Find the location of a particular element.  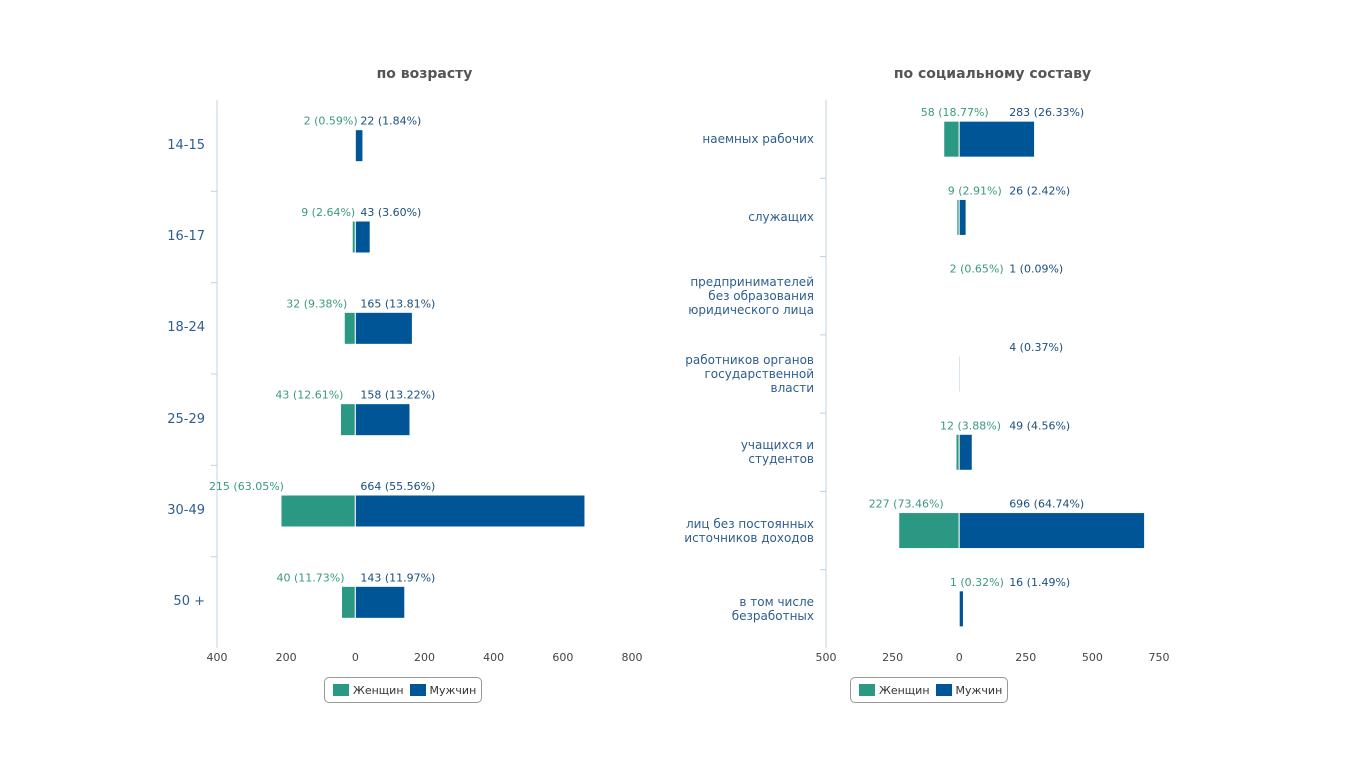

category-label: учащихся и студентов is located at coordinates (777, 452).